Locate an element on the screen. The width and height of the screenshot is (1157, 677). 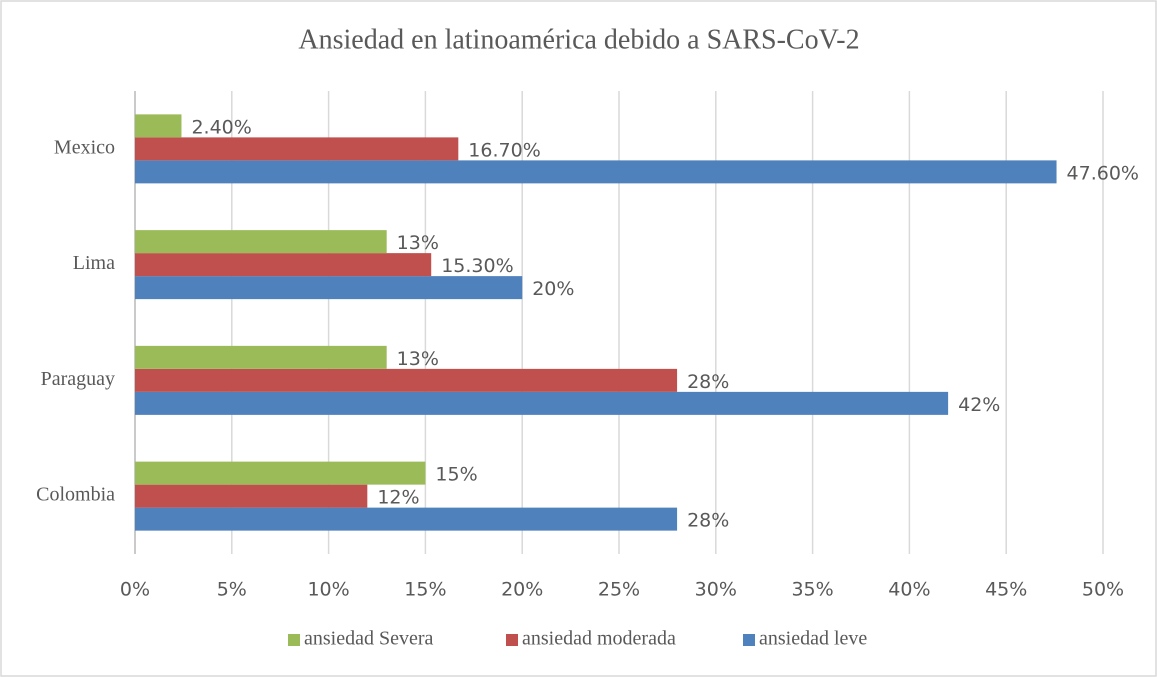
data-label: 12% is located at coordinates (398, 498).